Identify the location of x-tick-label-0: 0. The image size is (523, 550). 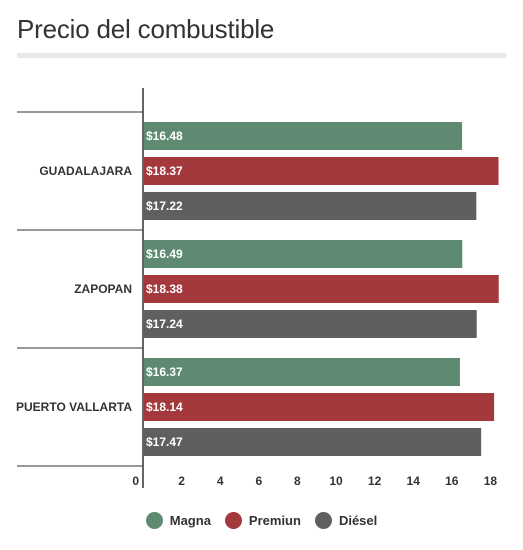
(135, 481).